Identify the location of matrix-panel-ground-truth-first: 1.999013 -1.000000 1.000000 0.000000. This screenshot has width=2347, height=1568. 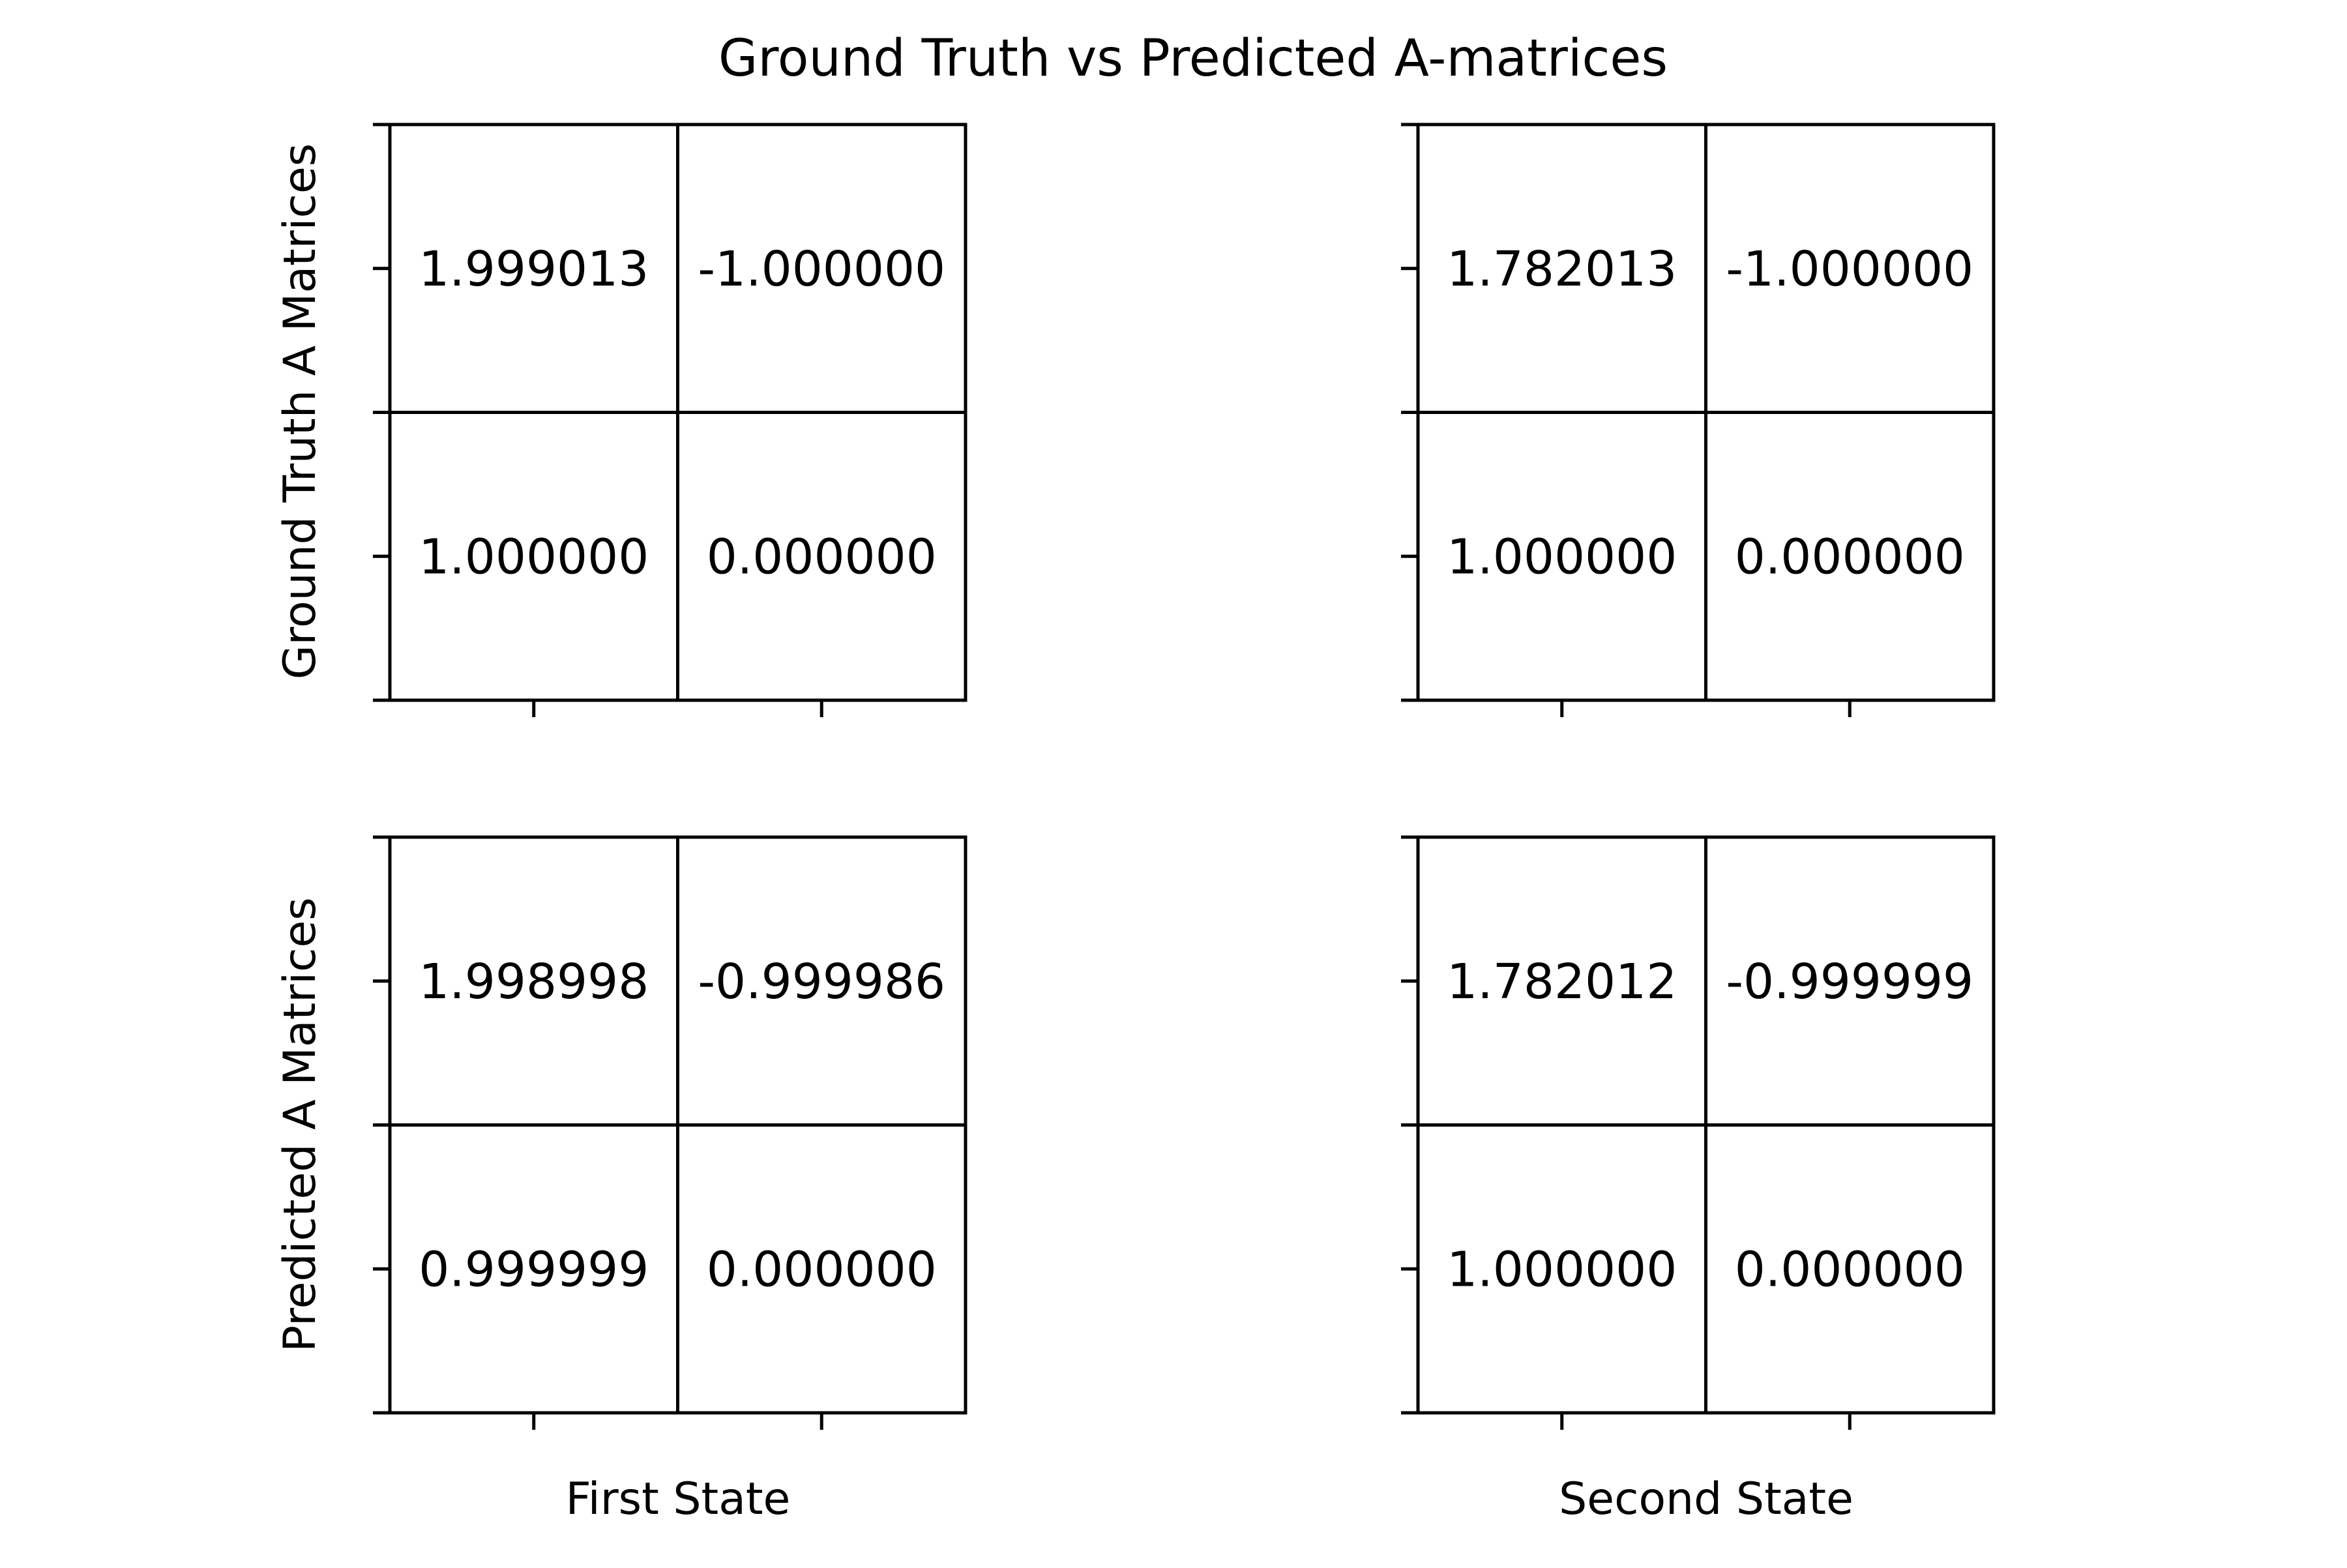
(670, 420).